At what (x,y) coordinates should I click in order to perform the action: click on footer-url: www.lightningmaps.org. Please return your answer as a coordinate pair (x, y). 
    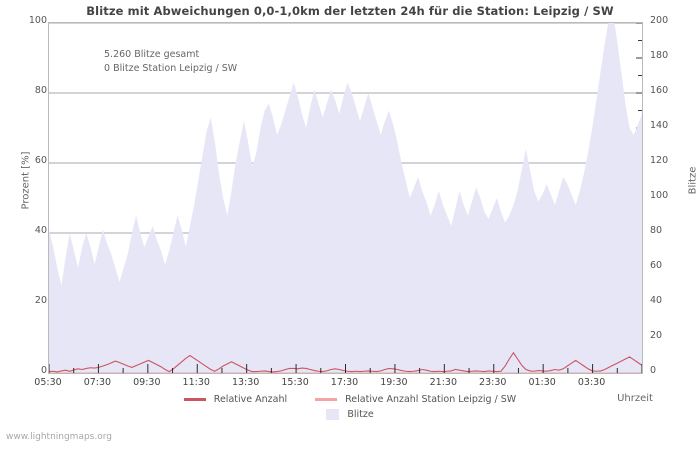
    Looking at the image, I should click on (59, 437).